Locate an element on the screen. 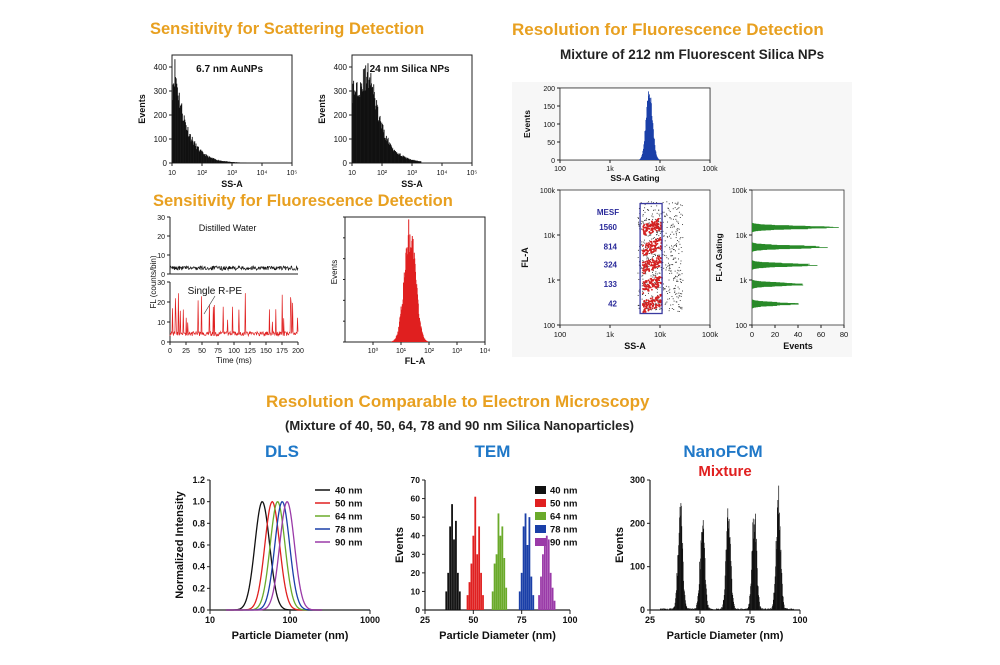 Image resolution: width=1000 pixels, height=665 pixels. x-axis-label: Particle Diameter (nm) is located at coordinates (497, 636).